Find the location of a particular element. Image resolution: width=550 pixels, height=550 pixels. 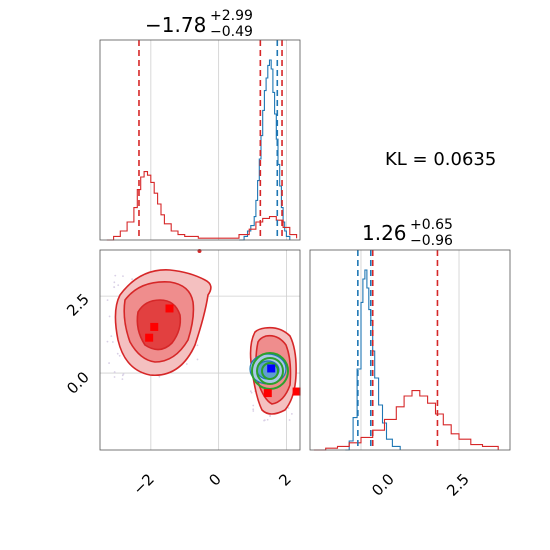

x-tick-label: −2 is located at coordinates (143, 484).